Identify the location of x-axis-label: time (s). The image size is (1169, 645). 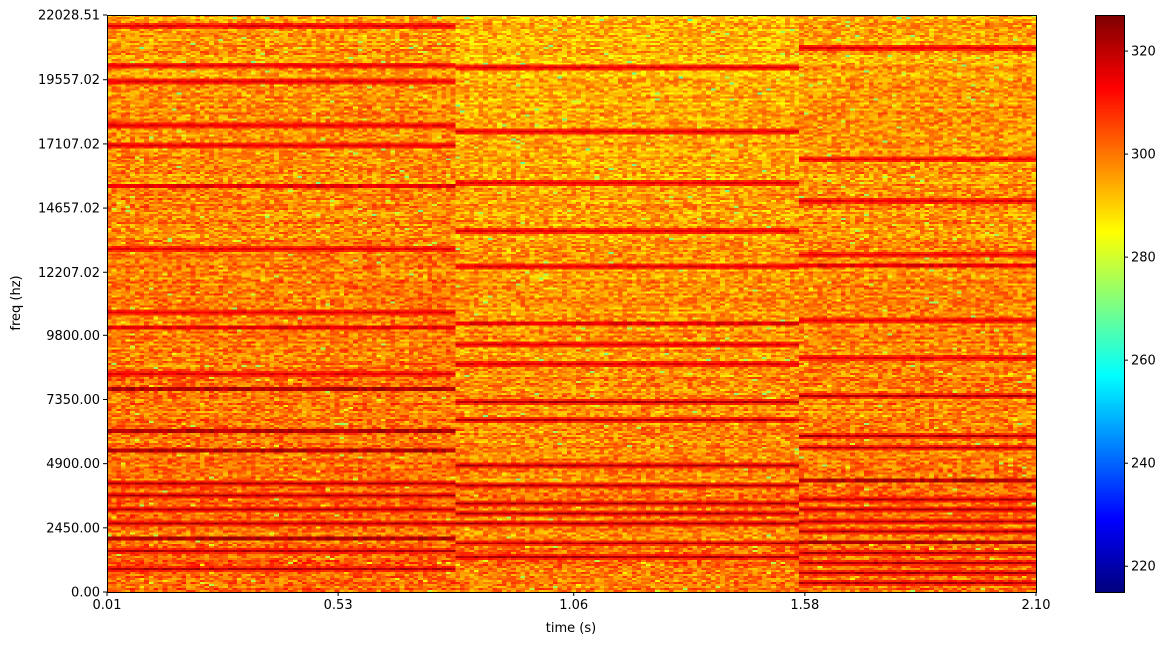
(571, 628).